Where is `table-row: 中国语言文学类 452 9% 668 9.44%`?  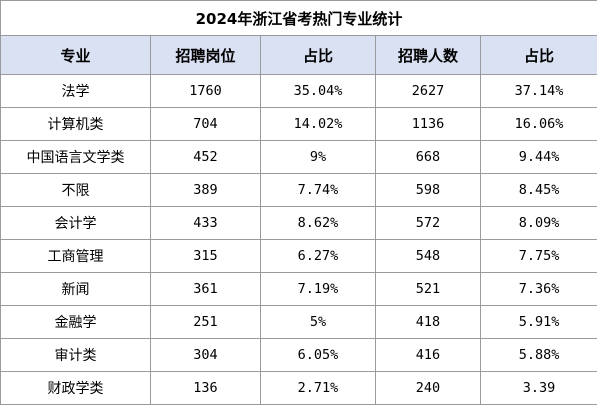 table-row: 中国语言文学类 452 9% 668 9.44% is located at coordinates (298, 157).